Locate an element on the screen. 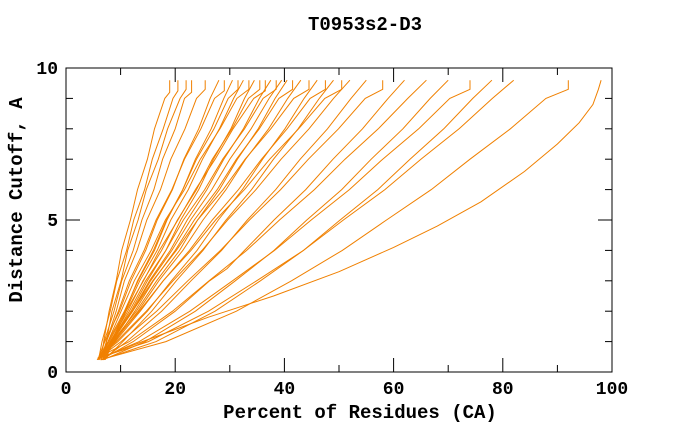  chart-title: T0953s2-D3 is located at coordinates (365, 25).